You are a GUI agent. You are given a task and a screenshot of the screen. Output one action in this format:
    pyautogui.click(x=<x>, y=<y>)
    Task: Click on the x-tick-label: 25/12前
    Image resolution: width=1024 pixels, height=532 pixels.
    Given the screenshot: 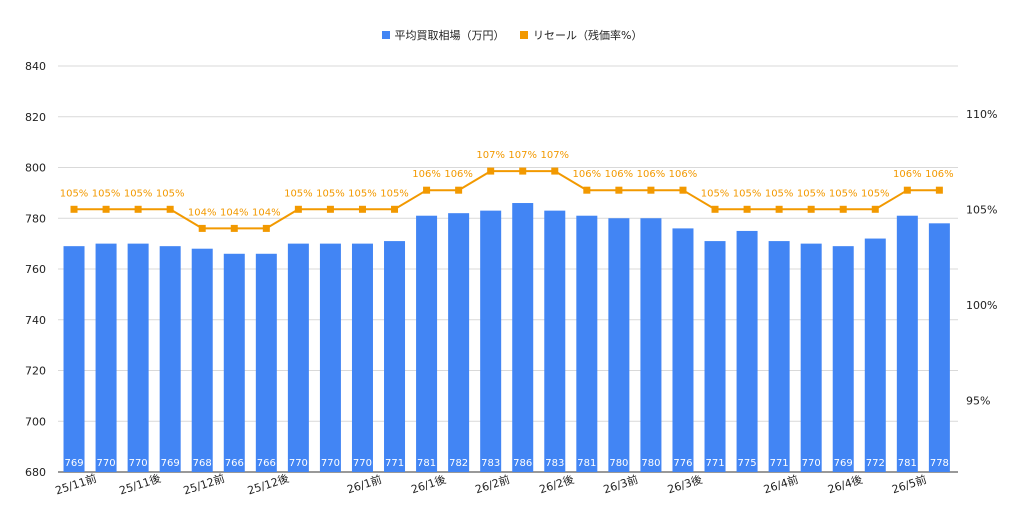 What is the action you would take?
    pyautogui.click(x=204, y=484)
    